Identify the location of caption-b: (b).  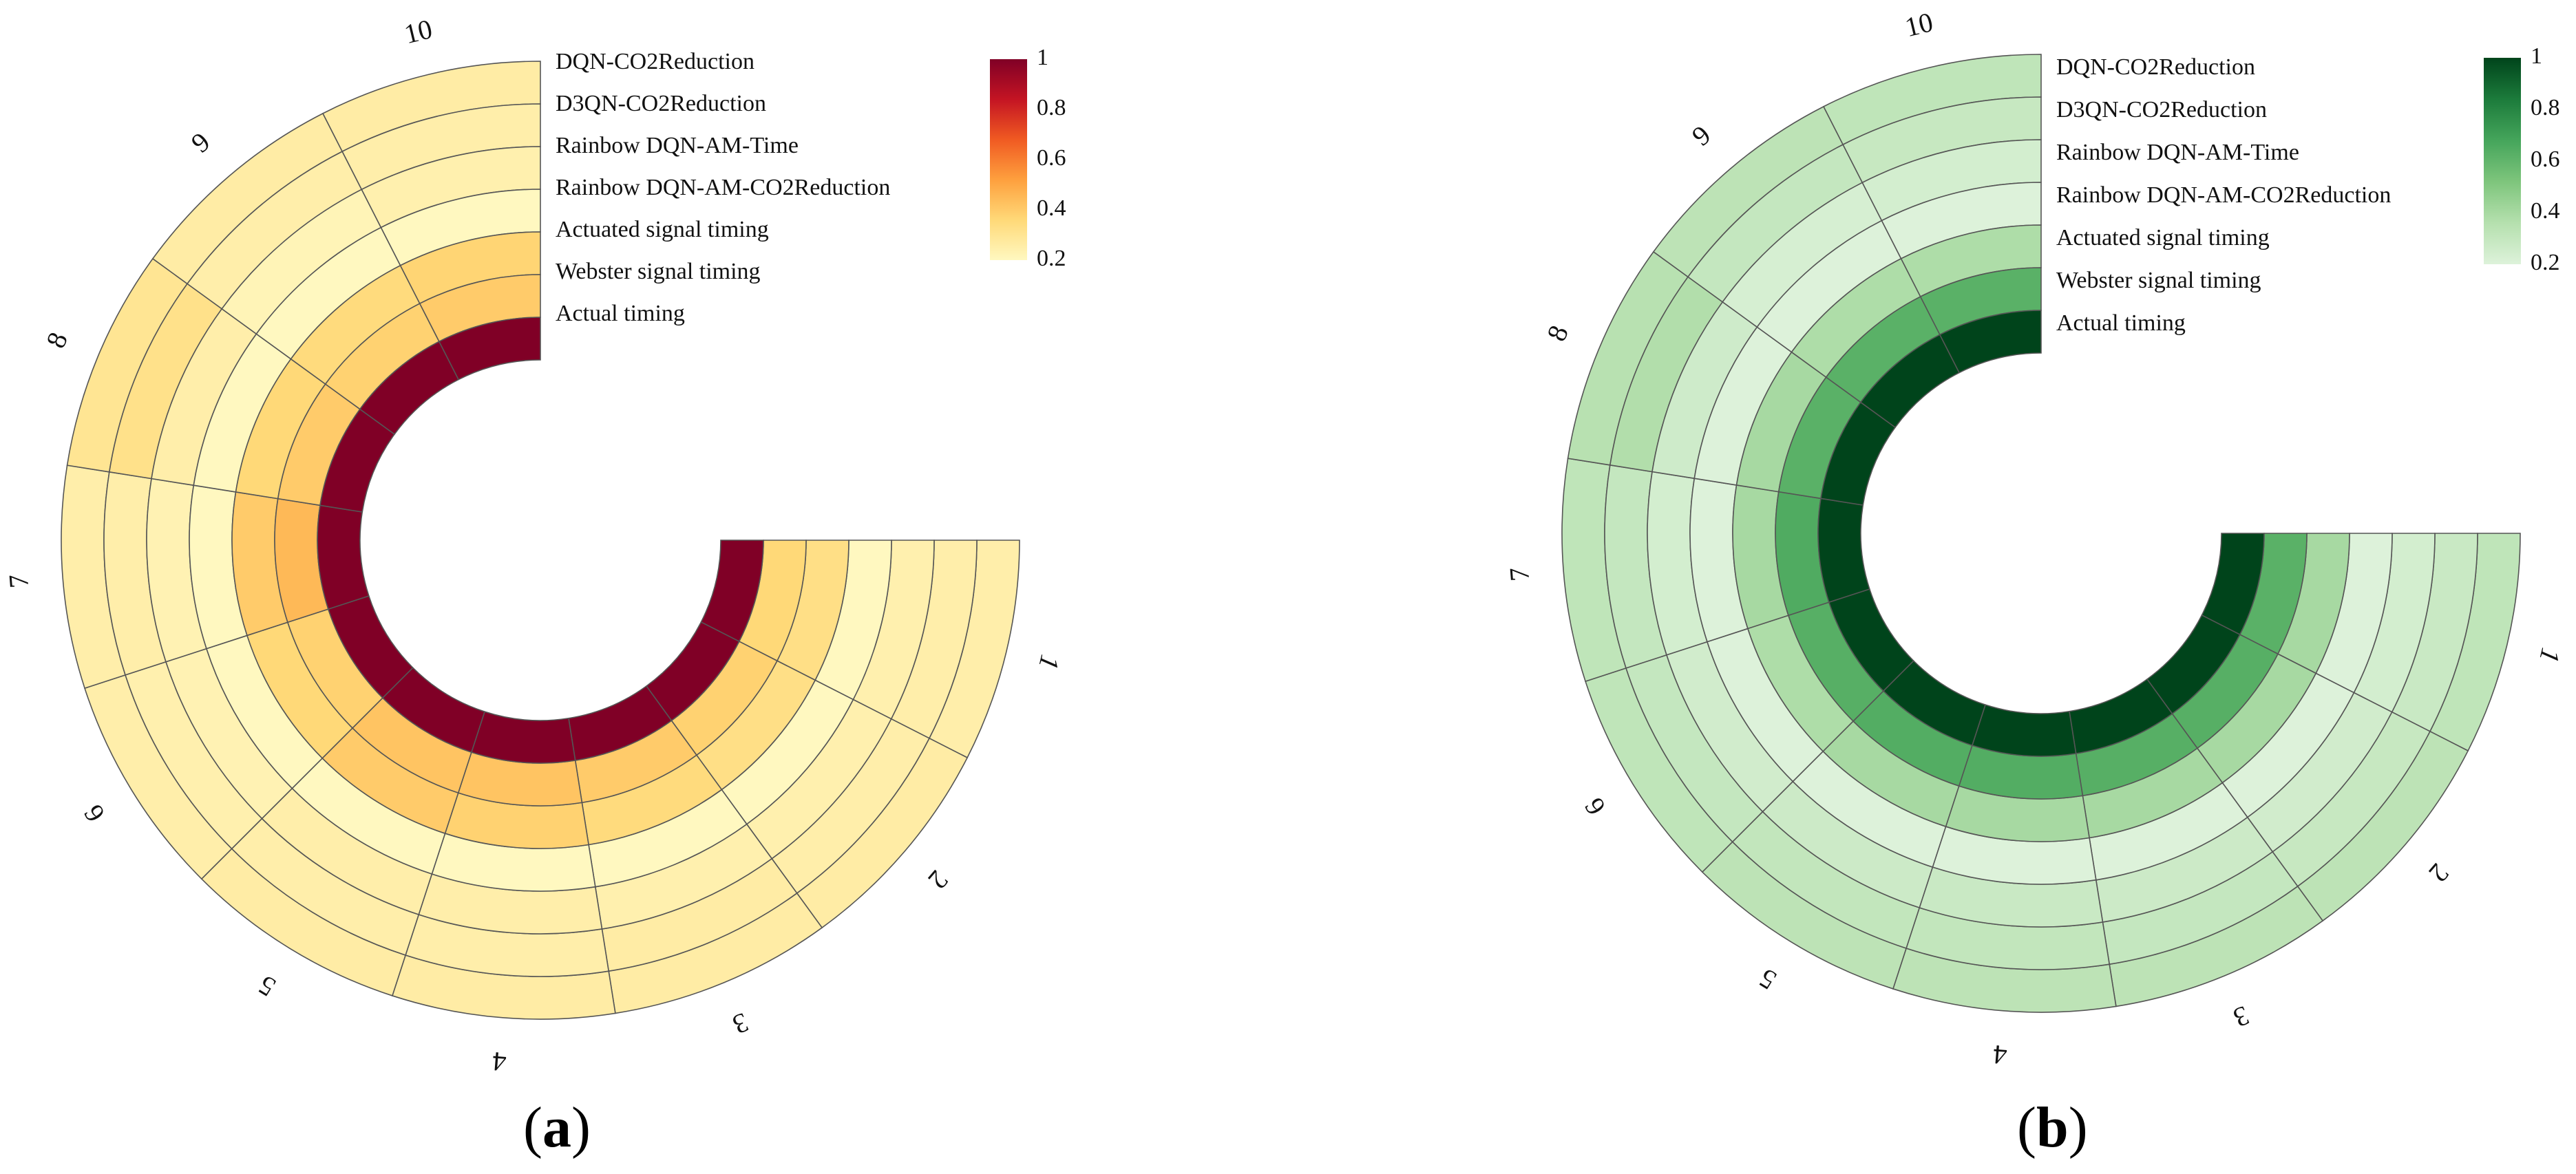
(2052, 1128).